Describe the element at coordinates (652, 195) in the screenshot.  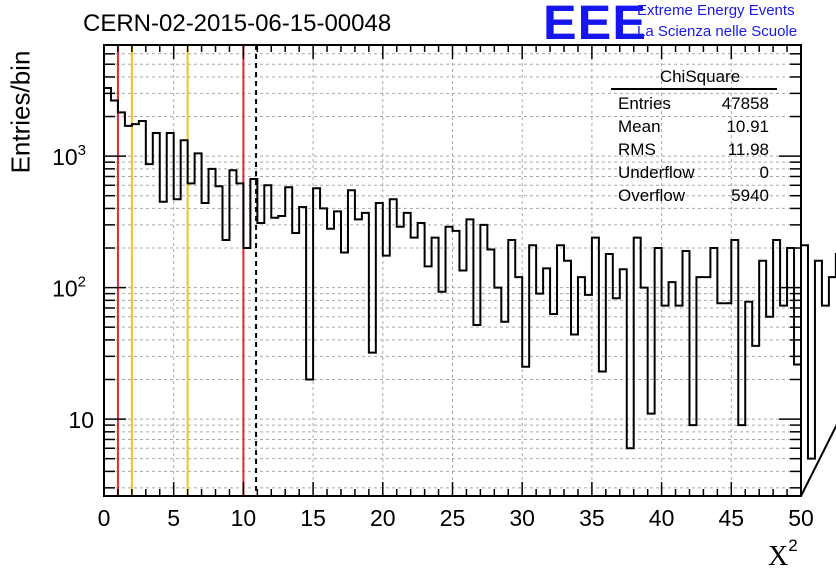
I see `stats-label: Overflow` at that location.